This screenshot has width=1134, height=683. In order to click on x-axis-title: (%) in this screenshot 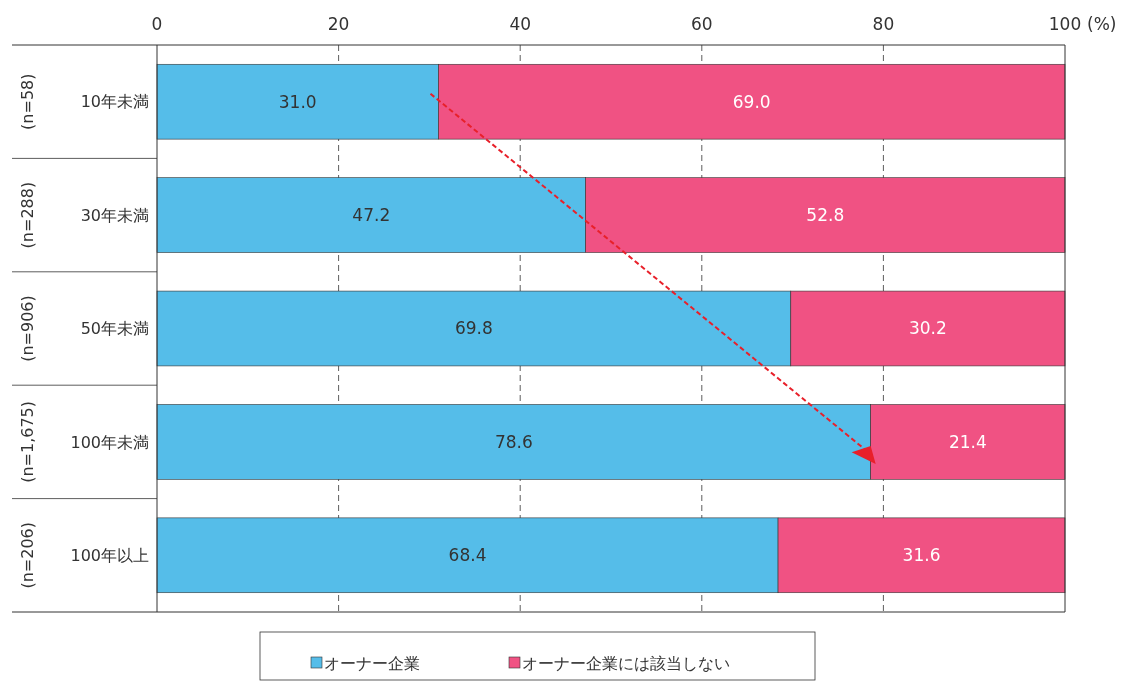, I will do `click(1102, 24)`.